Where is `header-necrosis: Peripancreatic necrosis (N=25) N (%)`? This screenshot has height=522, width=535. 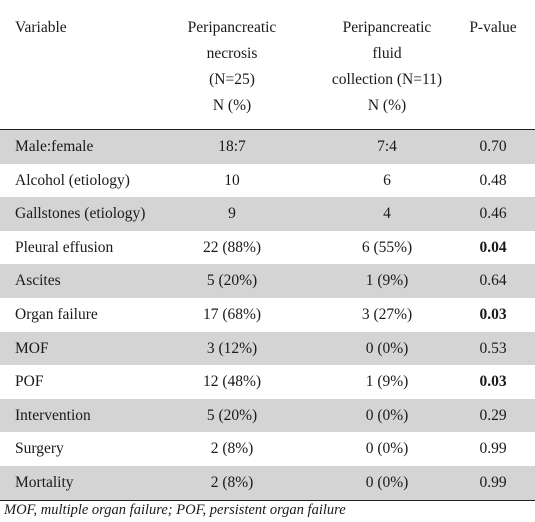 header-necrosis: Peripancreatic necrosis (N=25) N (%) is located at coordinates (232, 67).